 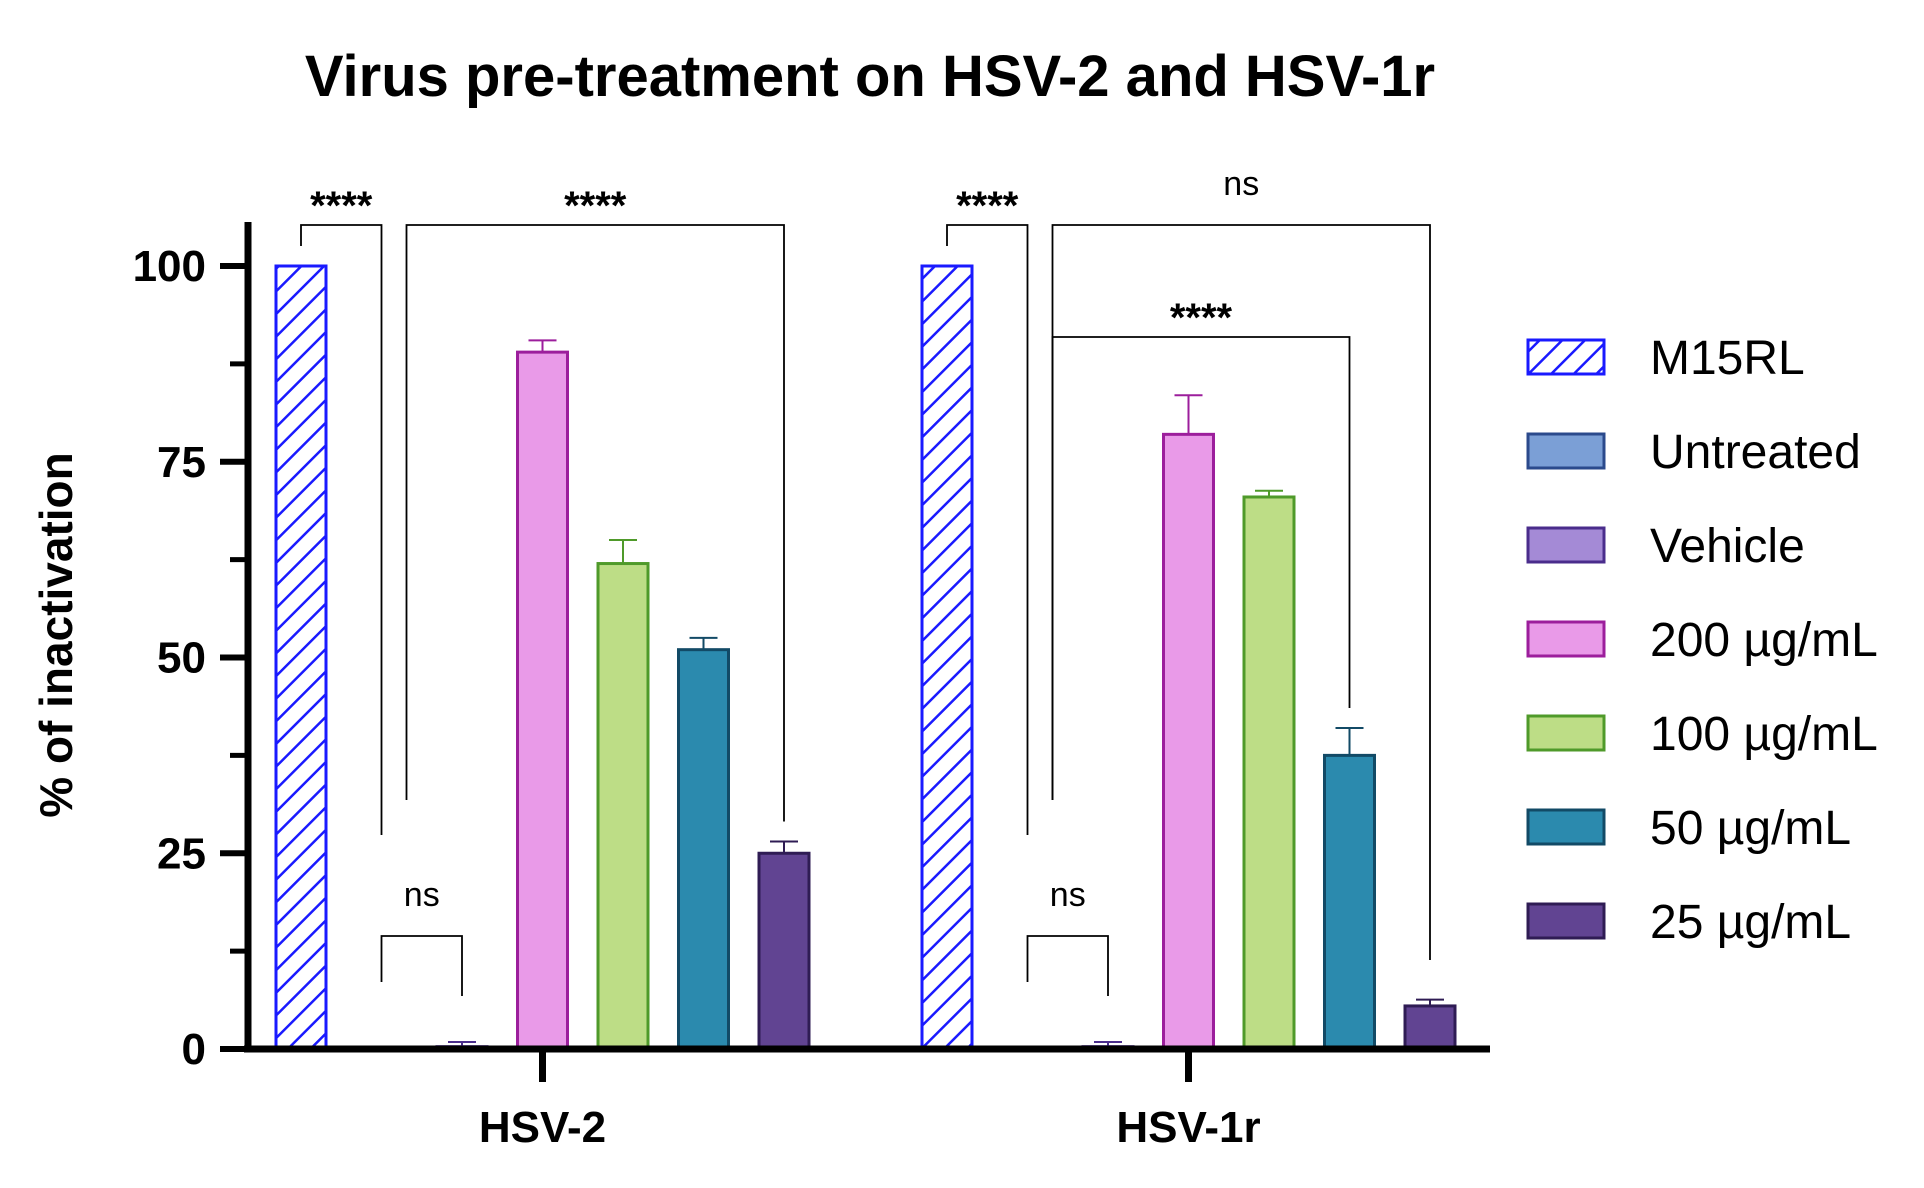 I want to click on x-category-label: HSV-2, so click(x=542, y=1127).